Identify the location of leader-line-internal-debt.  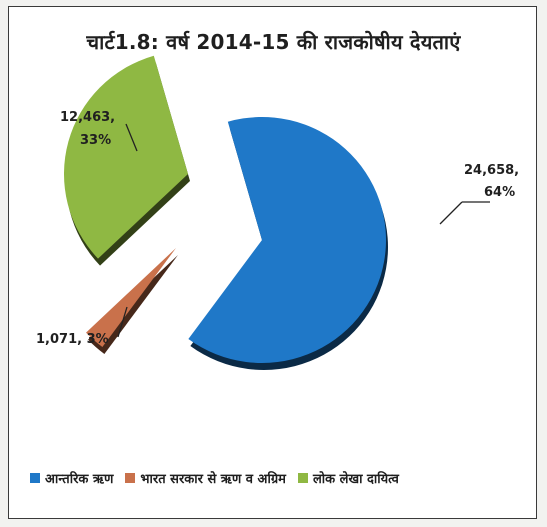
(464, 213).